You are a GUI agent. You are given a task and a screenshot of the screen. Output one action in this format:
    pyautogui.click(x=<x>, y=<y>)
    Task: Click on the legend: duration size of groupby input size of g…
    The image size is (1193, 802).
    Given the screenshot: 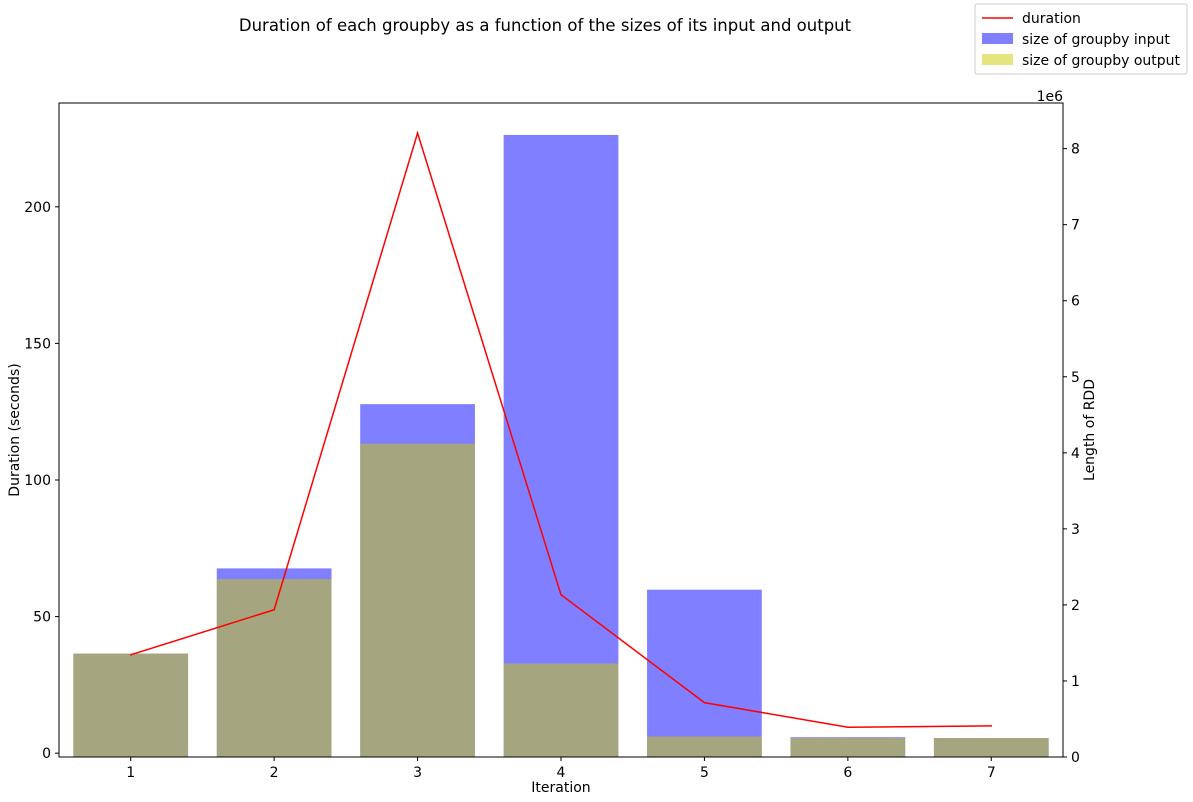 What is the action you would take?
    pyautogui.click(x=1081, y=39)
    